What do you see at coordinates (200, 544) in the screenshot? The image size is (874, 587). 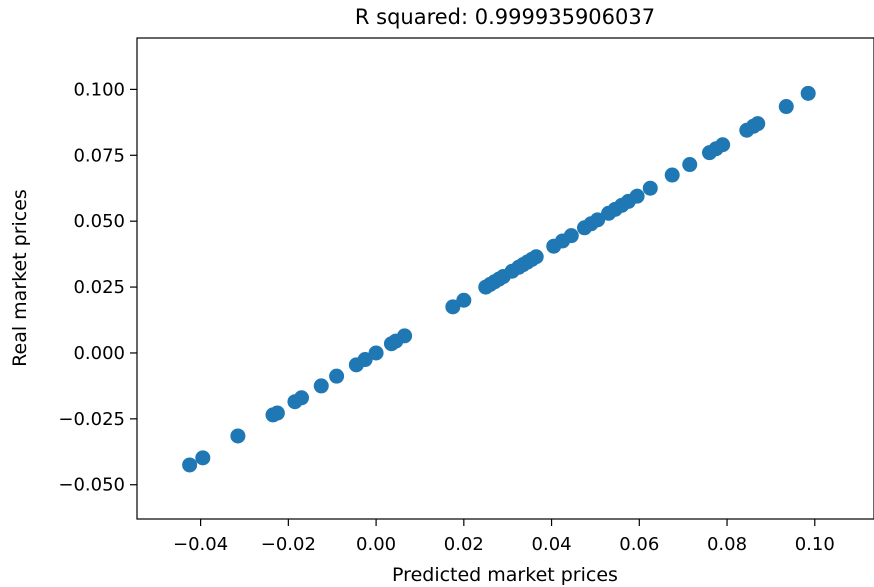 I see `x-tick-label: −0.04` at bounding box center [200, 544].